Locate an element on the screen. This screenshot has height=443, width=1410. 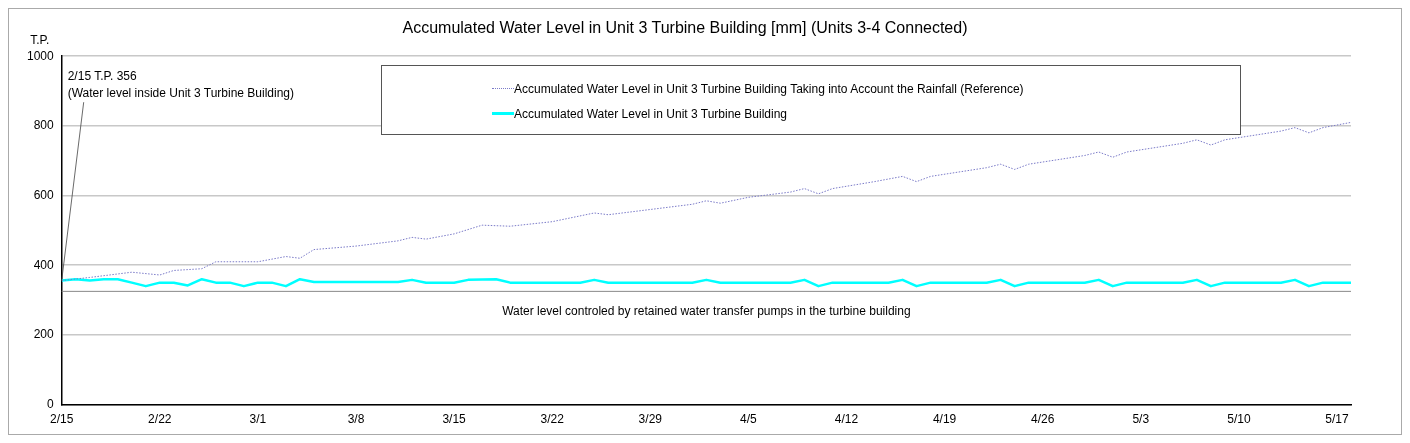
y-tick-label: 800 is located at coordinates (44, 125).